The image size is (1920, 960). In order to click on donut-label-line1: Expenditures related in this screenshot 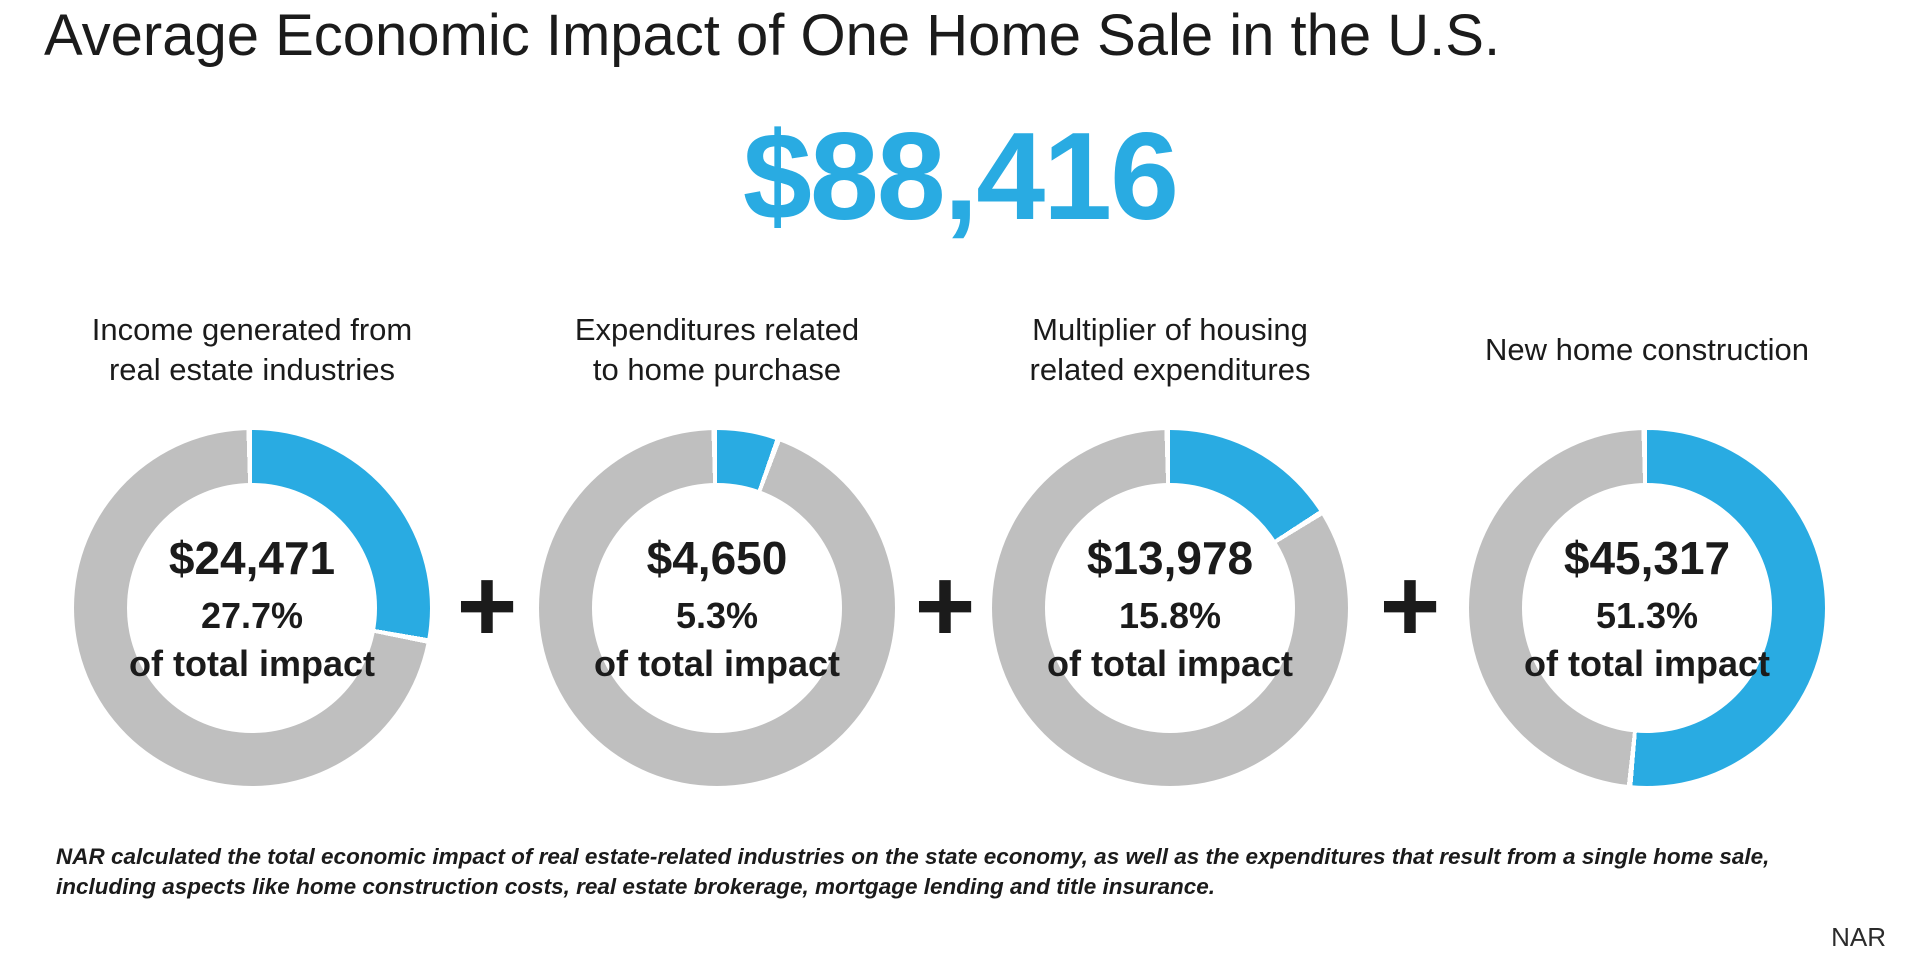, I will do `click(717, 330)`.